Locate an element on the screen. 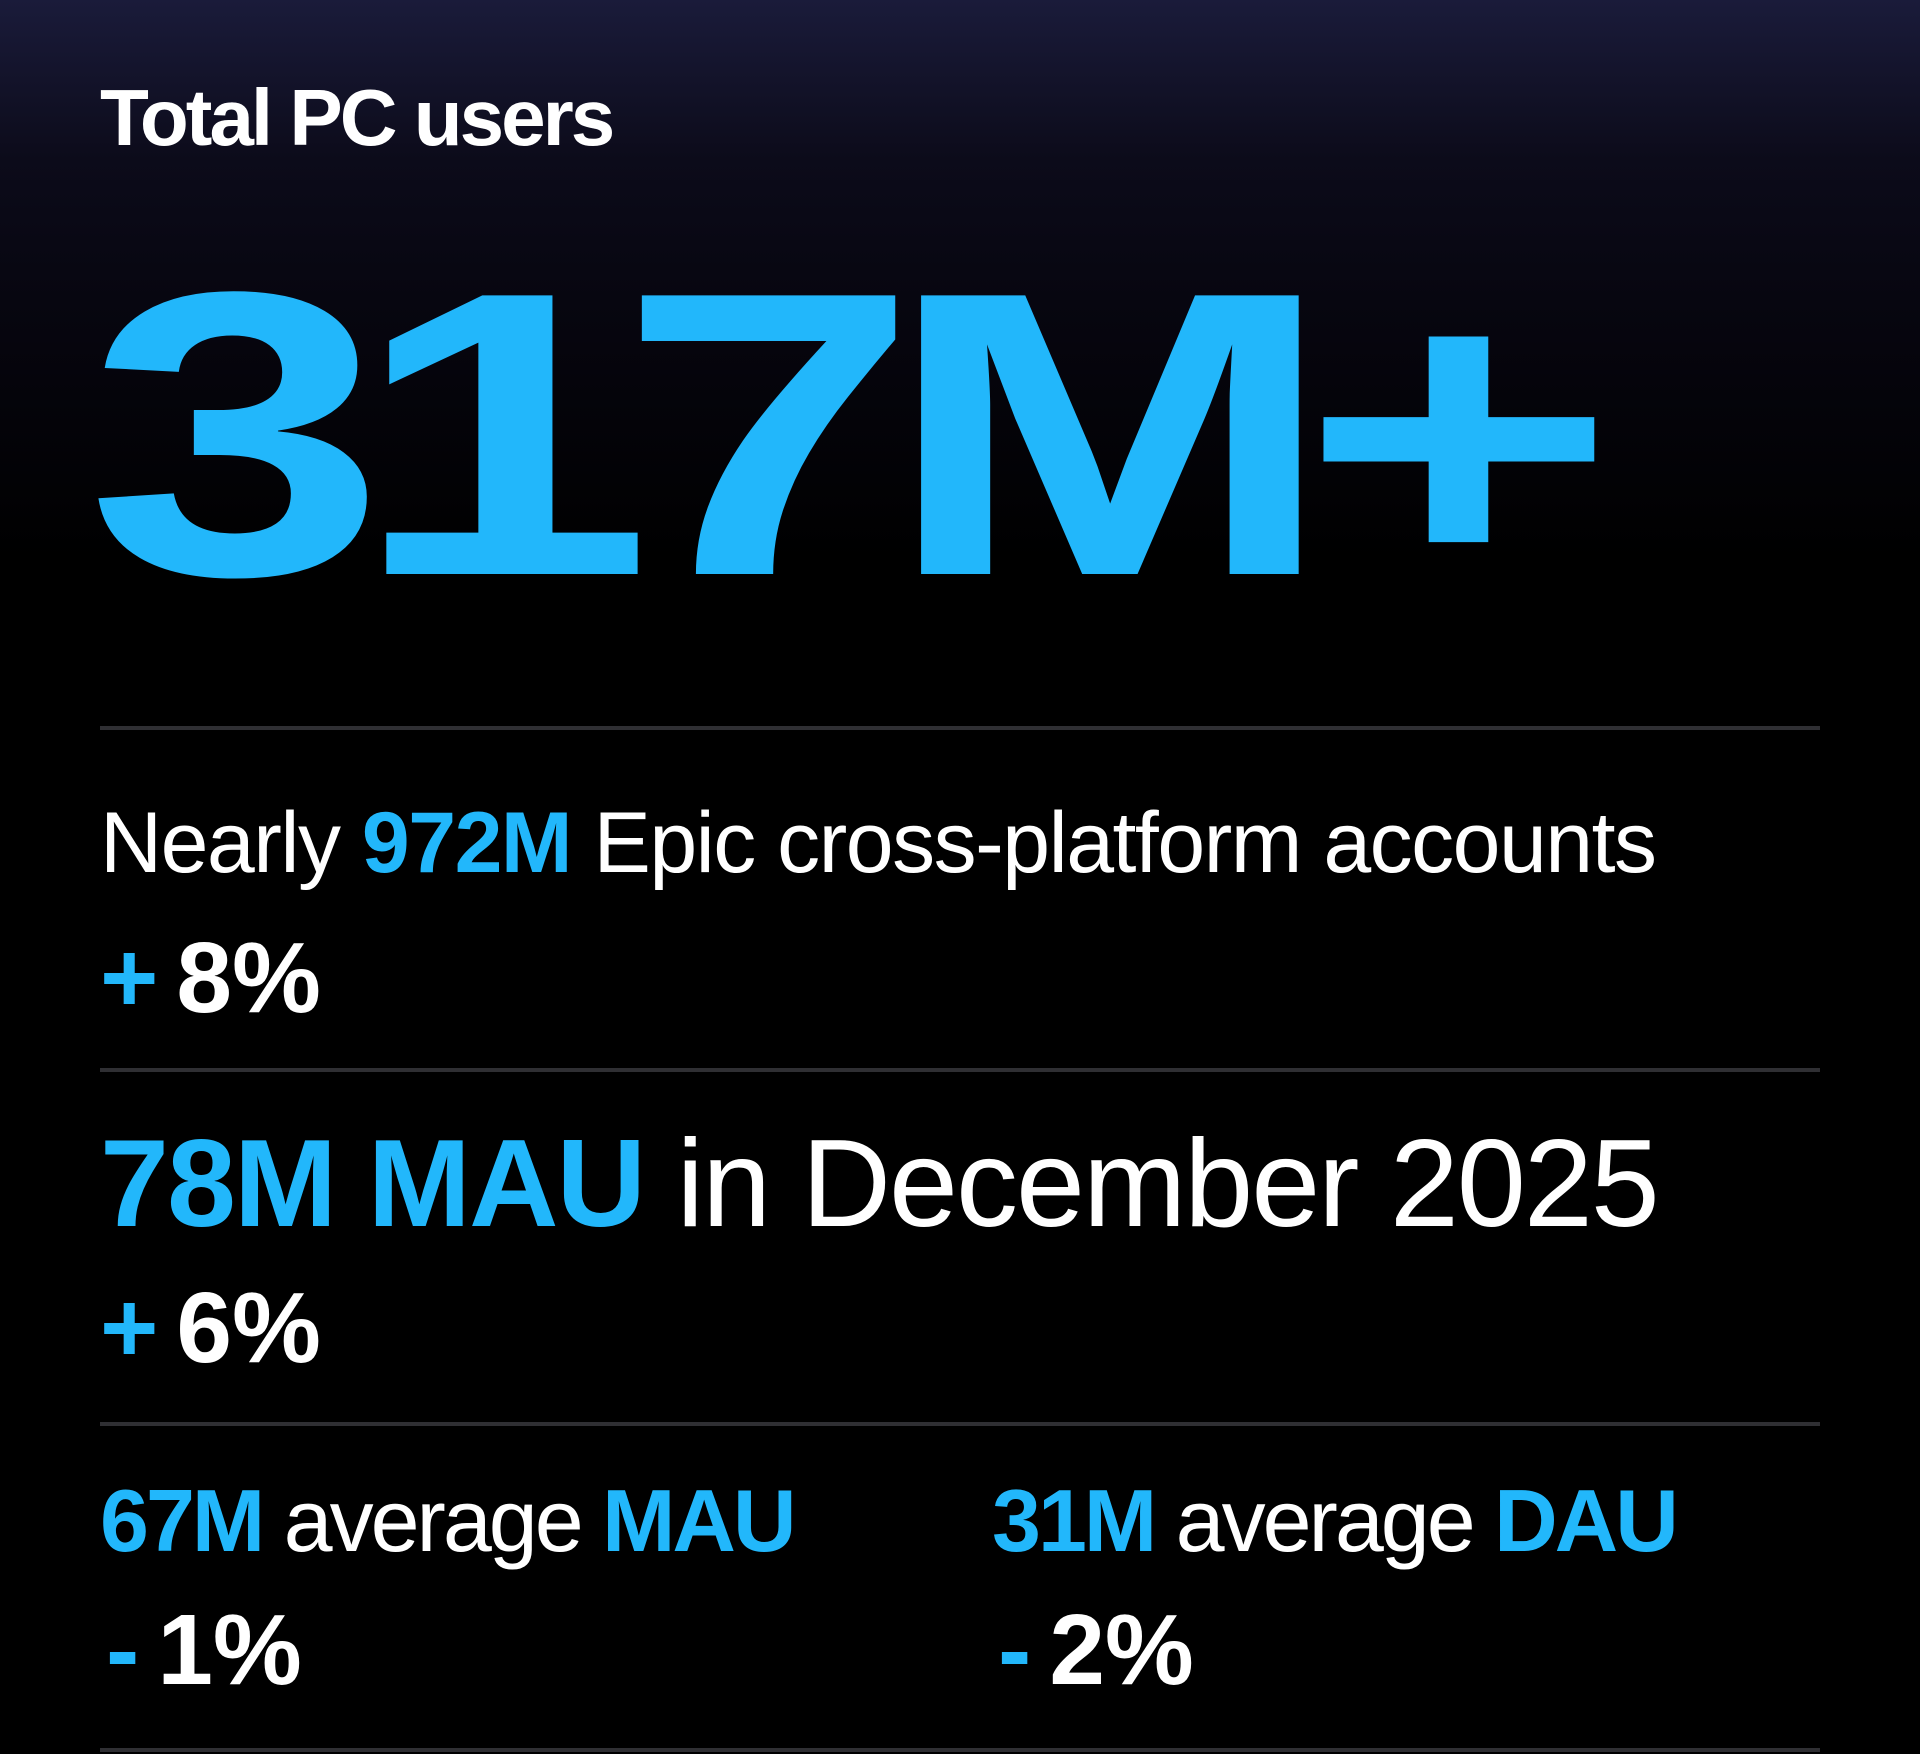 Image resolution: width=1920 pixels, height=1754 pixels. stat-label: Epic cross-platform accounts is located at coordinates (1125, 843).